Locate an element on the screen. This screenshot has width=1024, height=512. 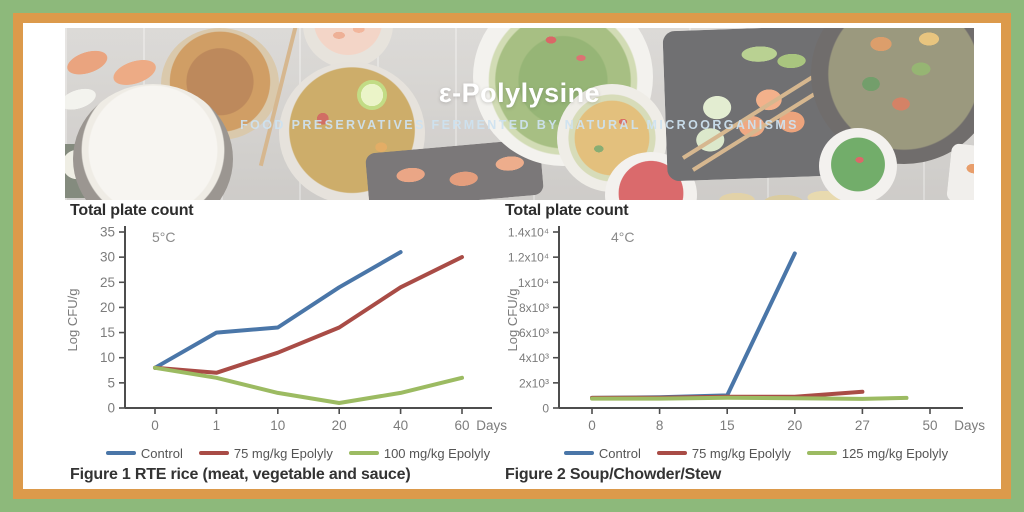
x-tick-label: 15 is located at coordinates (727, 425).